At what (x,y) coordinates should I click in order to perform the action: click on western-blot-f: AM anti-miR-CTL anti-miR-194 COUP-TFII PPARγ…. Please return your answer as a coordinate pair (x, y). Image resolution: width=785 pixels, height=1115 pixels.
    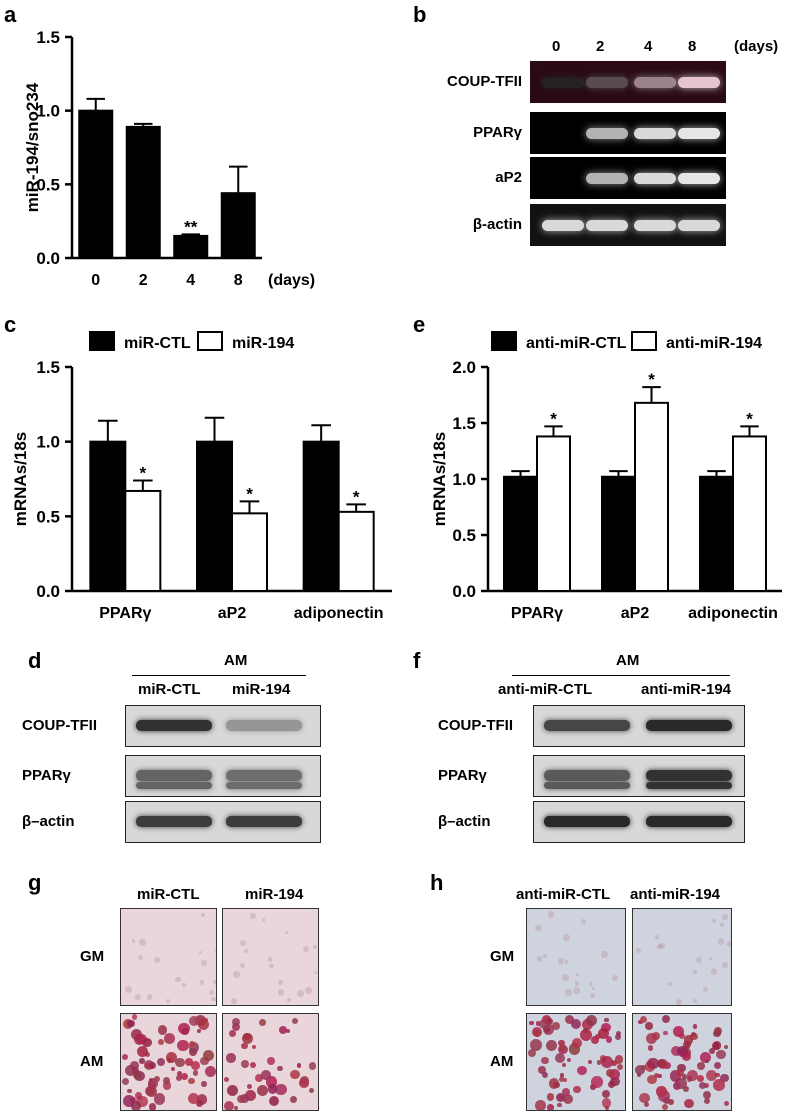
    Looking at the image, I should click on (592, 746).